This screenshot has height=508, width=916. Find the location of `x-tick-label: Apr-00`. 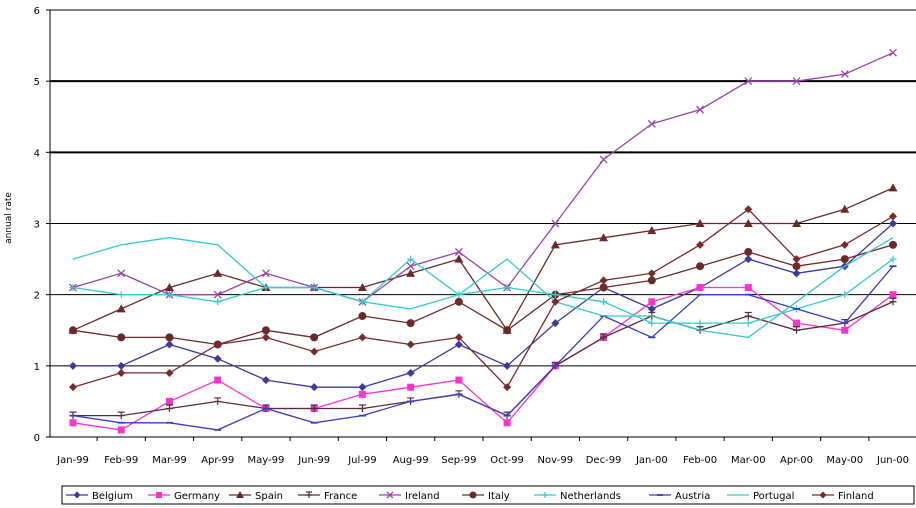

x-tick-label: Apr-00 is located at coordinates (796, 460).